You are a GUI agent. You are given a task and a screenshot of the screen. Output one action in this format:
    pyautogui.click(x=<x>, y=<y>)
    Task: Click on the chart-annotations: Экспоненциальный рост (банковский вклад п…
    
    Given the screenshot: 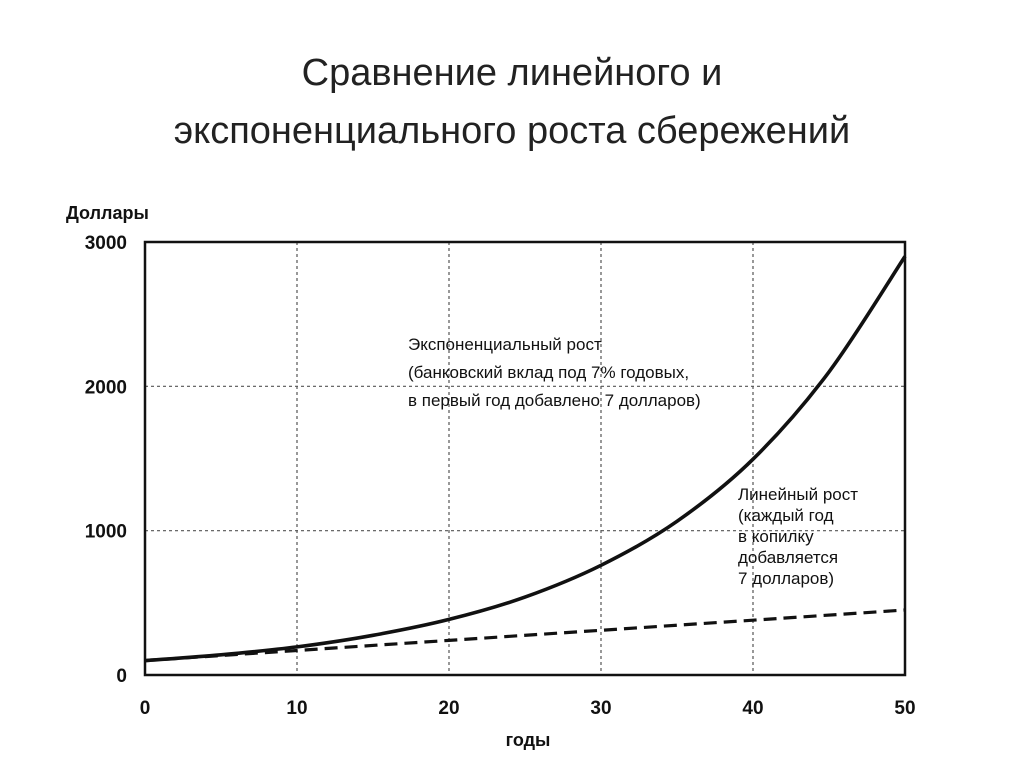 What is the action you would take?
    pyautogui.click(x=633, y=461)
    